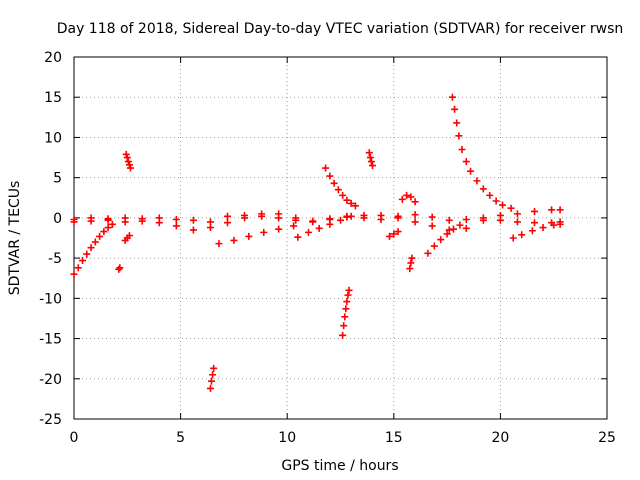  I want to click on y-tick-label: -5, so click(55, 259).